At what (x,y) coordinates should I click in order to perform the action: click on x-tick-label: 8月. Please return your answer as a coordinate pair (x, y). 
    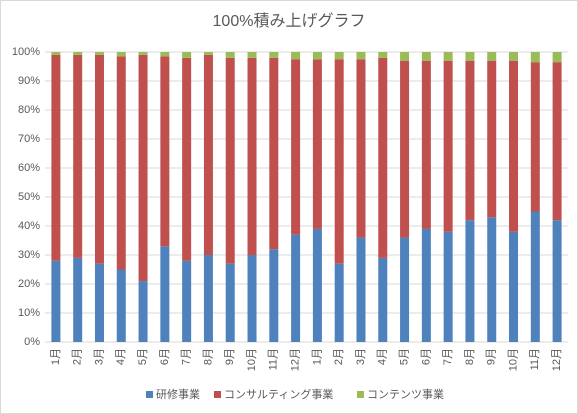
    Looking at the image, I should click on (208, 356).